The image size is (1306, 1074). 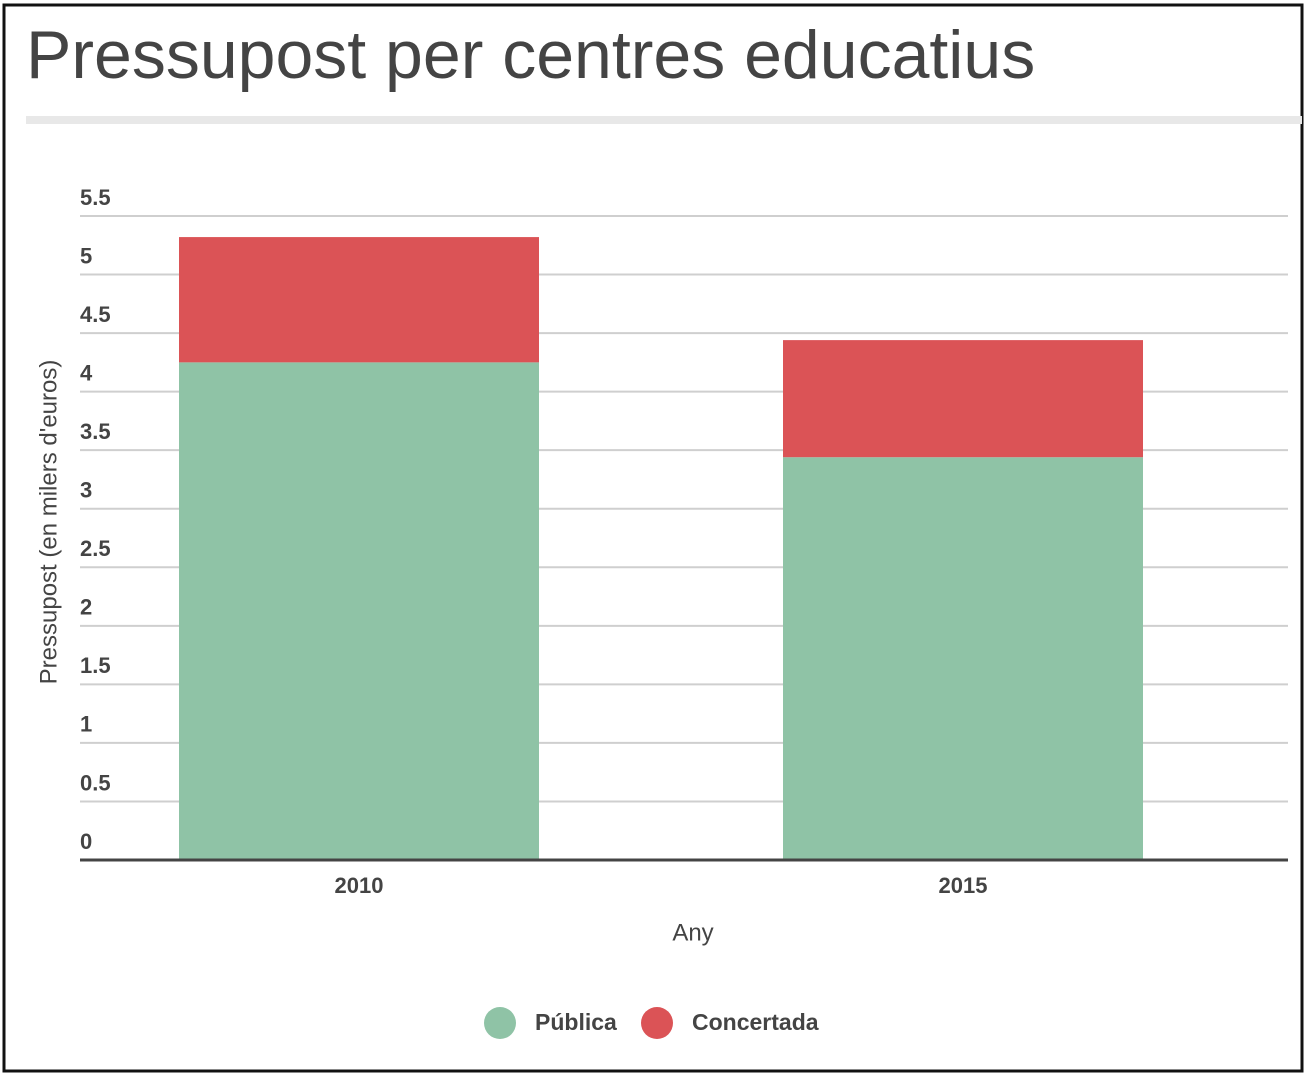 What do you see at coordinates (755, 1022) in the screenshot?
I see `legend-label: Concertada` at bounding box center [755, 1022].